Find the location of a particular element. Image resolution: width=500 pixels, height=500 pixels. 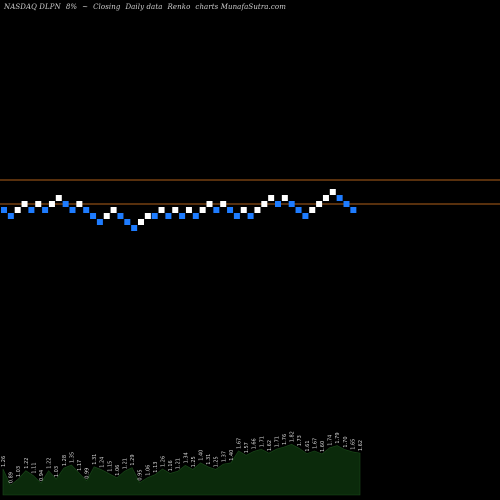

volume-label: 1.35 is located at coordinates (72, 457).